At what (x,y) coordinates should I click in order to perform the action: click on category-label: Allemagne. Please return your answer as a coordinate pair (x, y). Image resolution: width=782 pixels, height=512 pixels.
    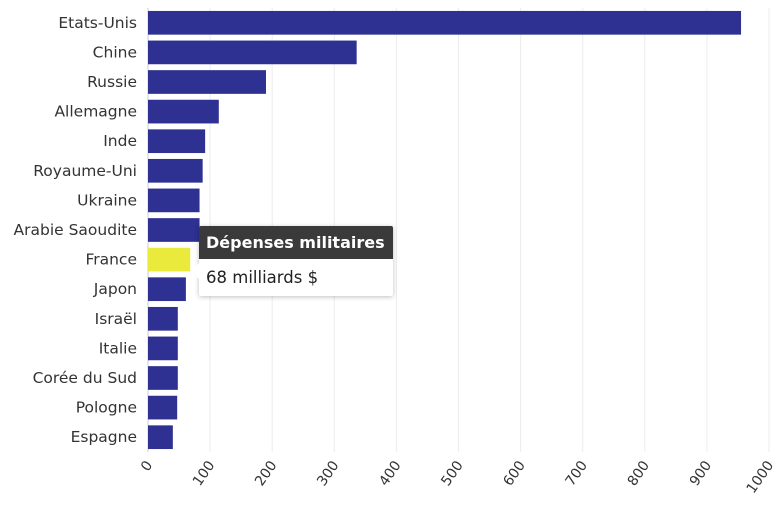
    Looking at the image, I should click on (95, 112).